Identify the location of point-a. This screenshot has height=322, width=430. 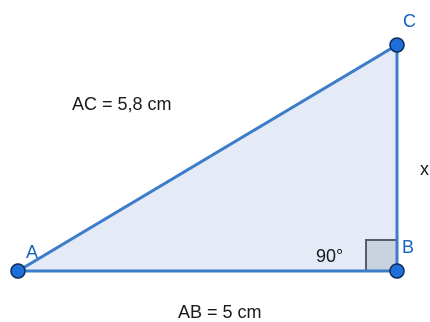
(18, 271).